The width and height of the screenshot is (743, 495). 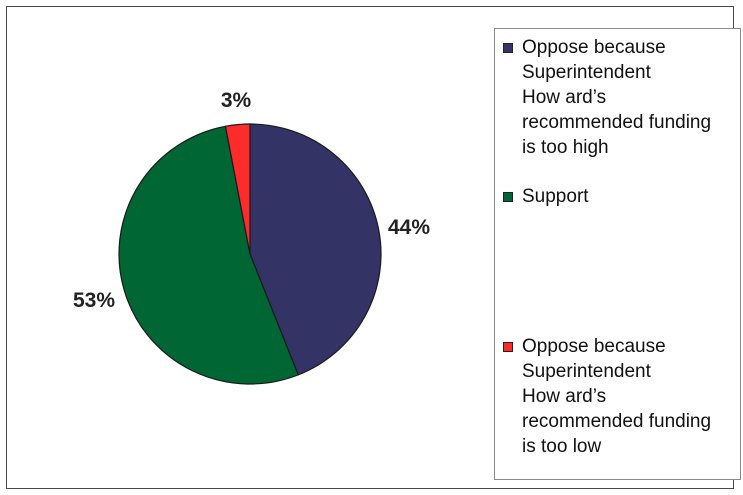 I want to click on slice-oppose-low, so click(x=237, y=189).